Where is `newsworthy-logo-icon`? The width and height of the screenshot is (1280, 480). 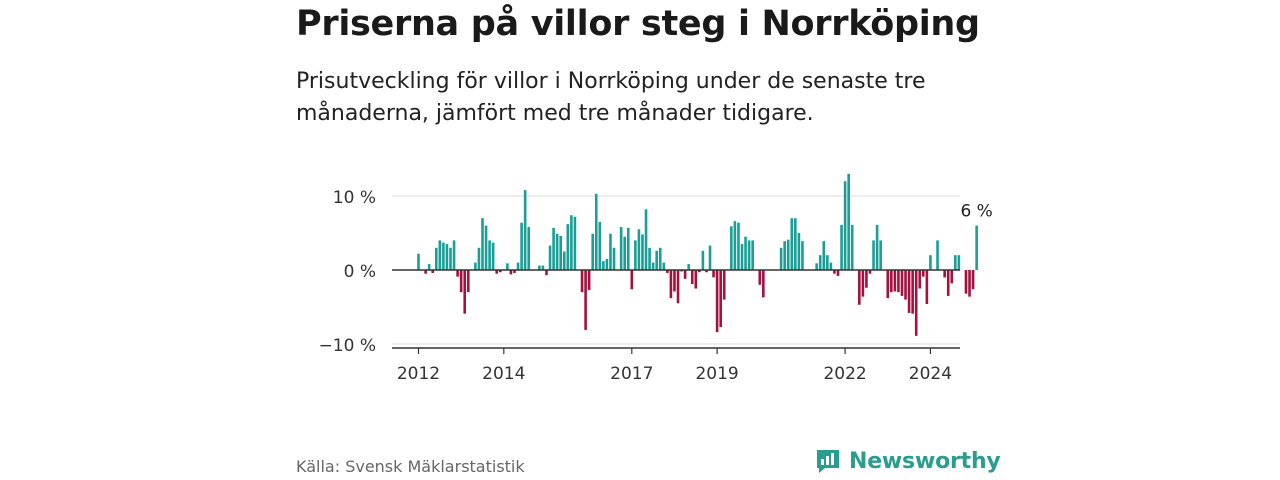 newsworthy-logo-icon is located at coordinates (828, 461).